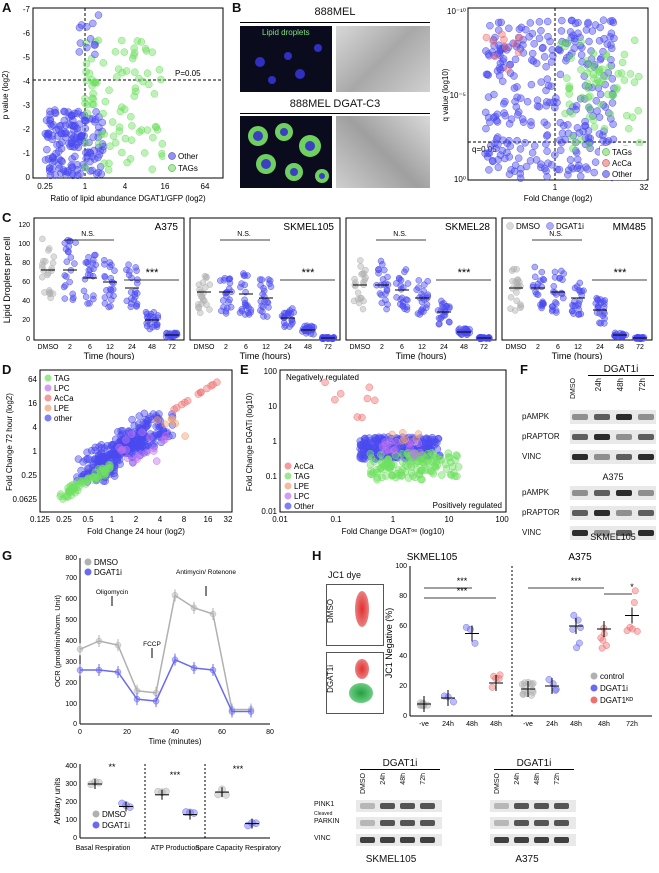  What do you see at coordinates (103, 848) in the screenshot?
I see `group-label: Basal Respiration` at bounding box center [103, 848].